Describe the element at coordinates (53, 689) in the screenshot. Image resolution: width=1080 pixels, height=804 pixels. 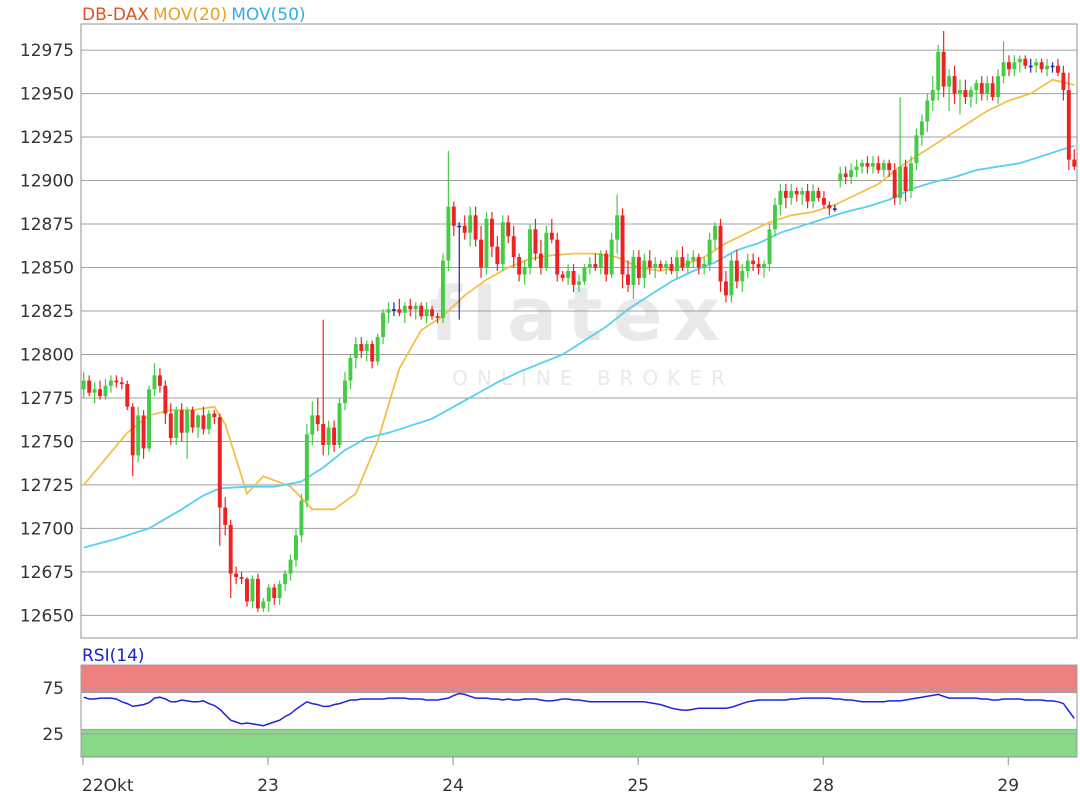
I see `rsi-tick-label: 75` at that location.